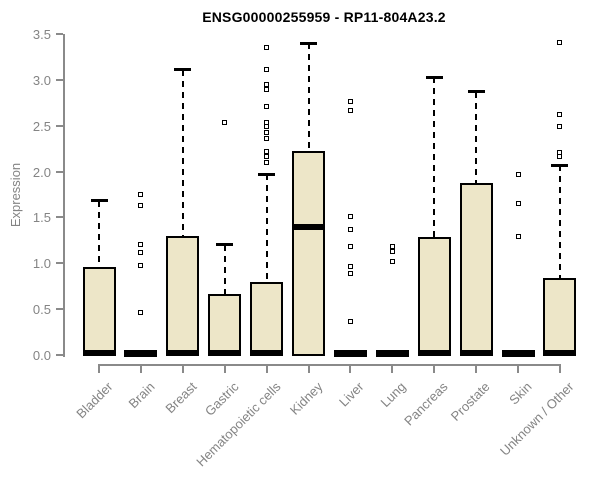 The height and width of the screenshot is (500, 600). What do you see at coordinates (324, 17) in the screenshot?
I see `chart-title: ENSG00000255959 - RP11-804A23.2` at bounding box center [324, 17].